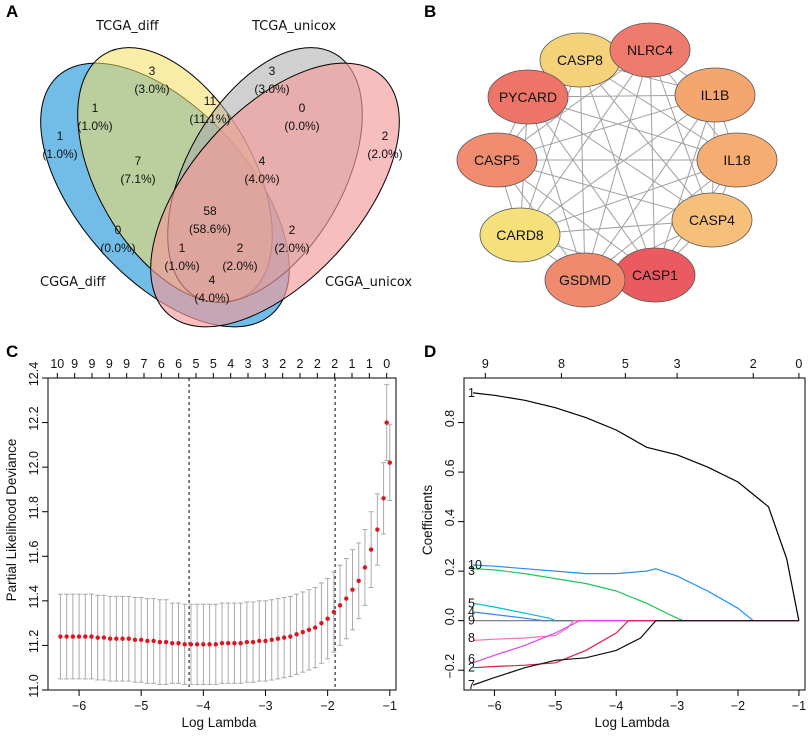 This screenshot has width=809, height=739. What do you see at coordinates (427, 520) in the screenshot?
I see `y-axis-label: Coefficients` at bounding box center [427, 520].